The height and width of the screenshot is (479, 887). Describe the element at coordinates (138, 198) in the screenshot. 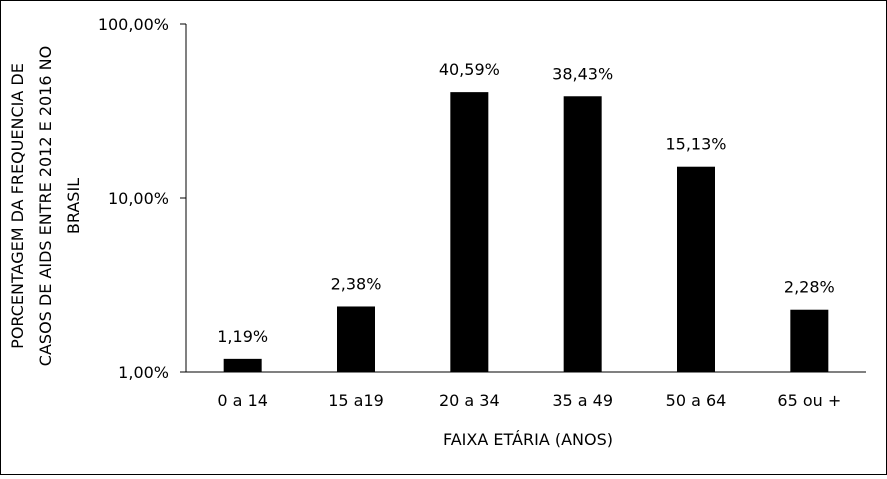

I see `y-tick-label: 10,00%` at that location.